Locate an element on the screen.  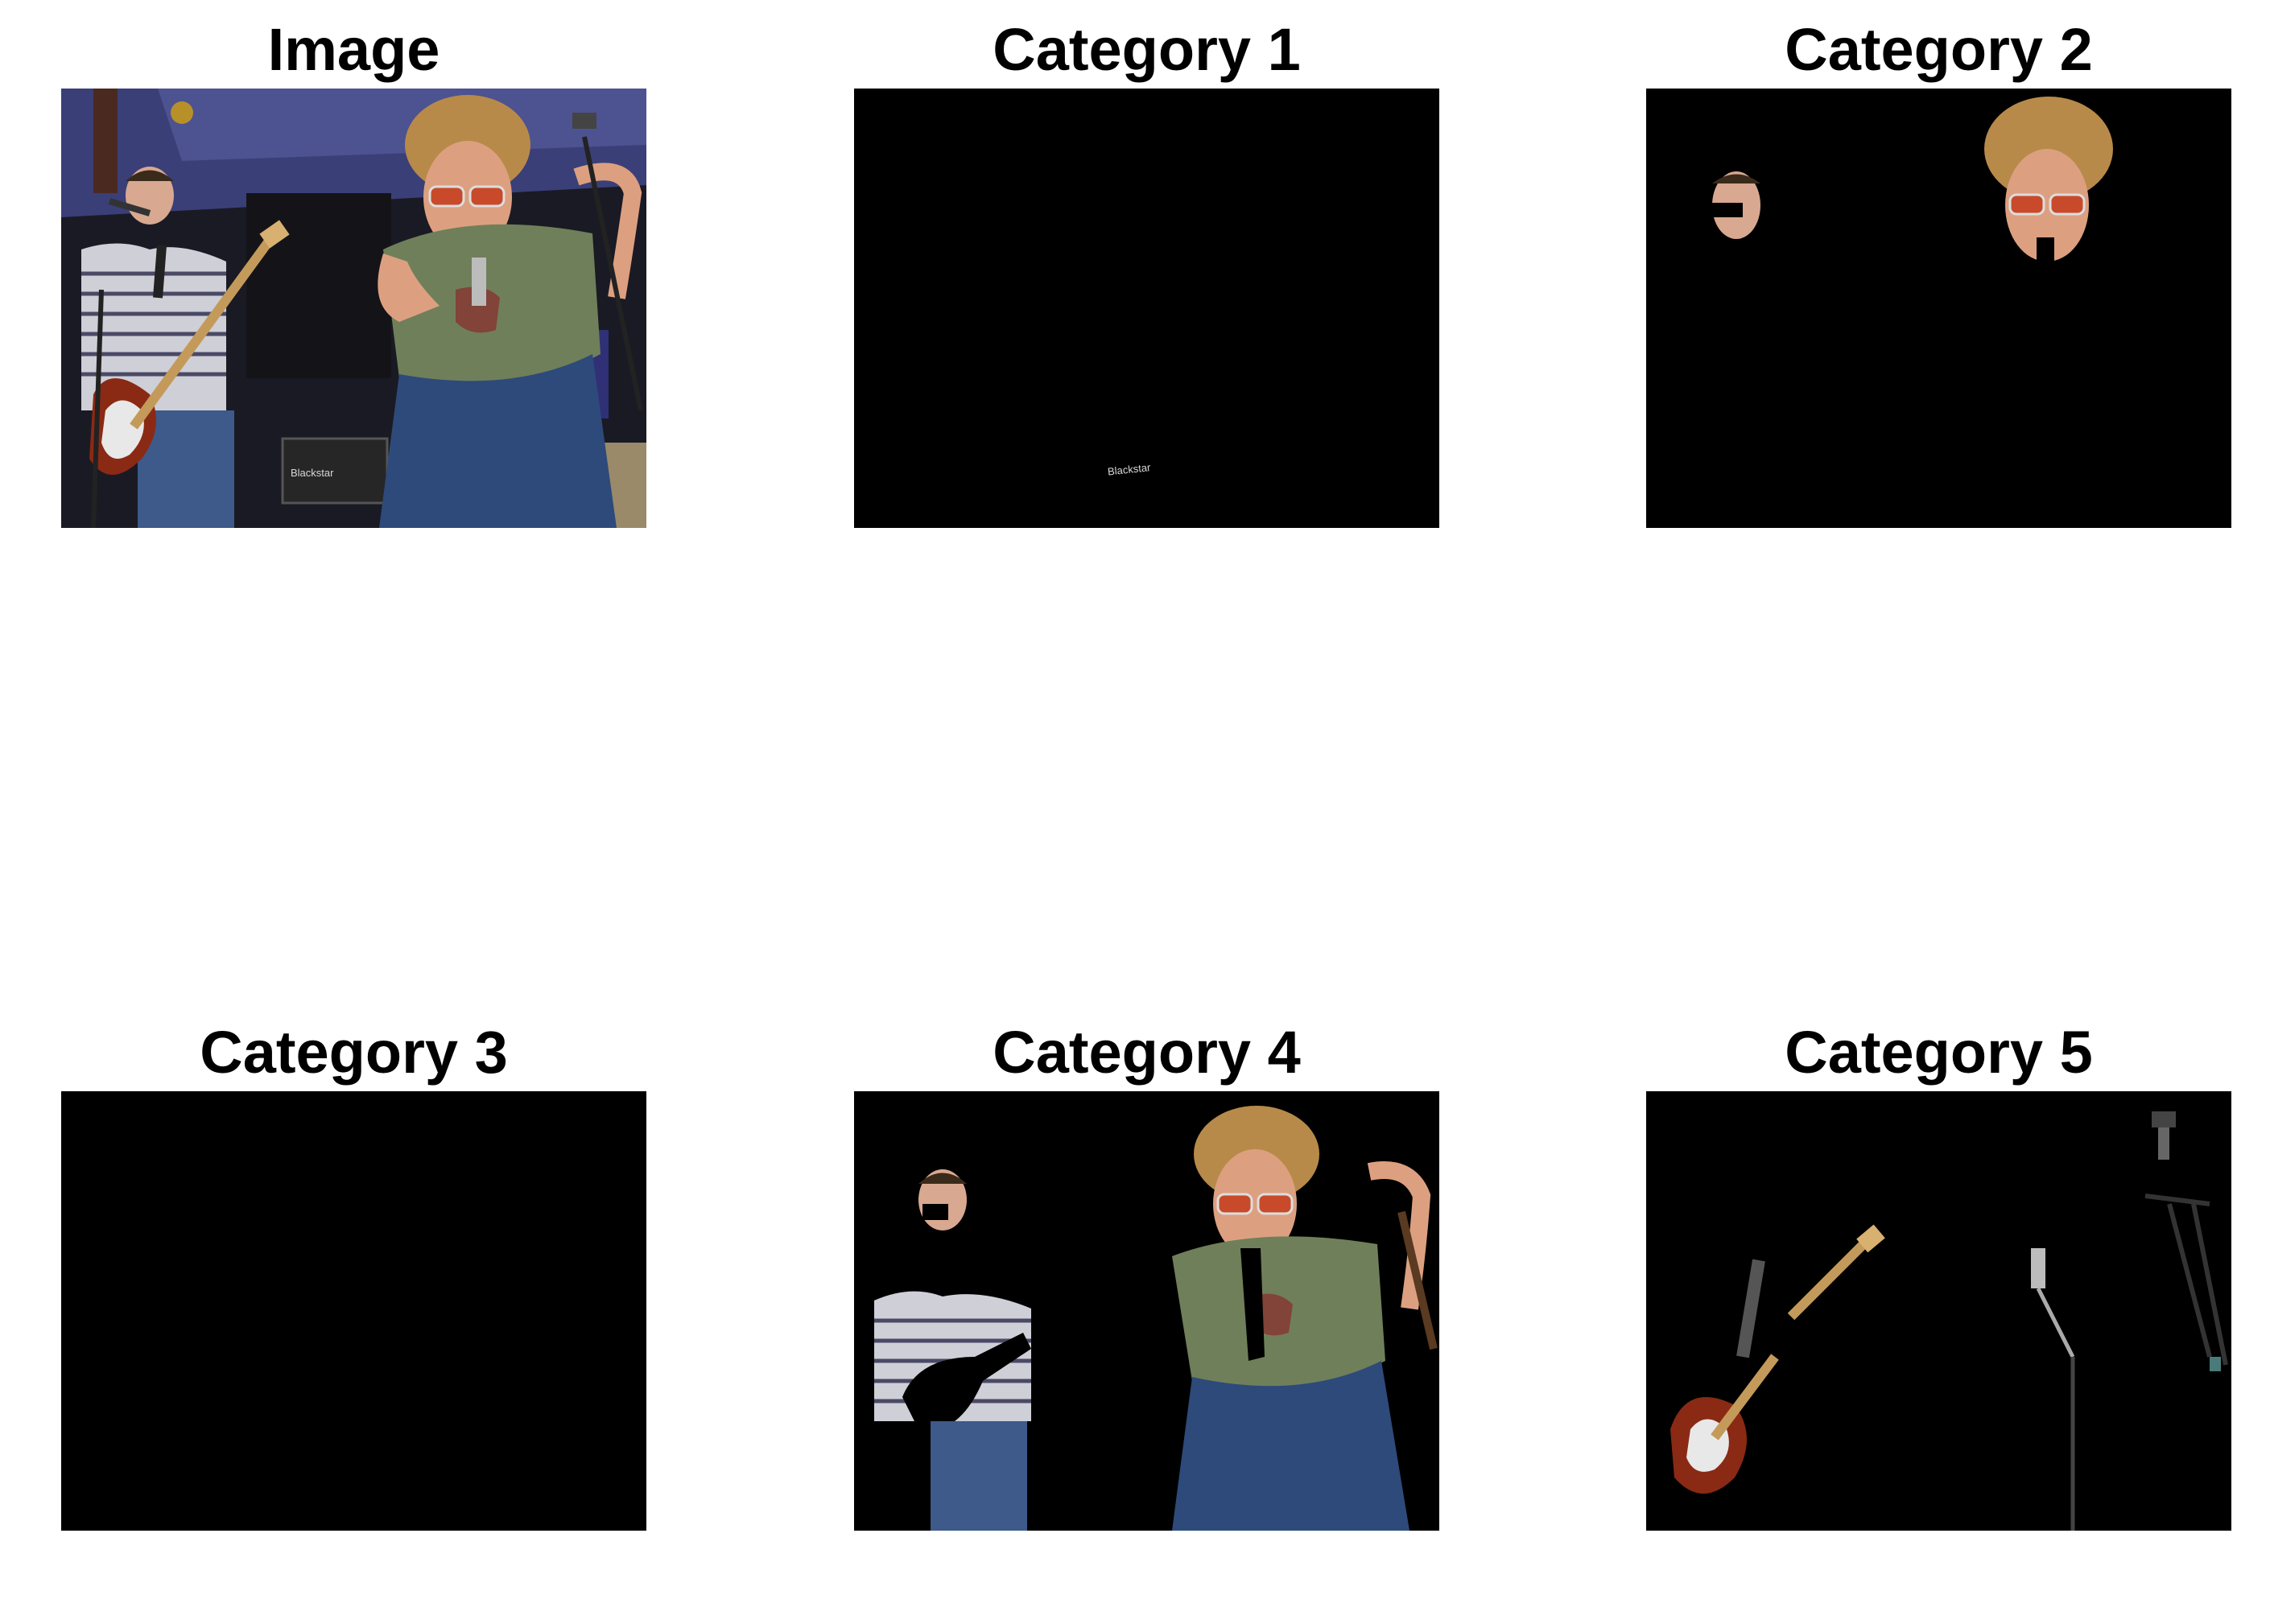
guitarist is located at coordinates (186, 347).